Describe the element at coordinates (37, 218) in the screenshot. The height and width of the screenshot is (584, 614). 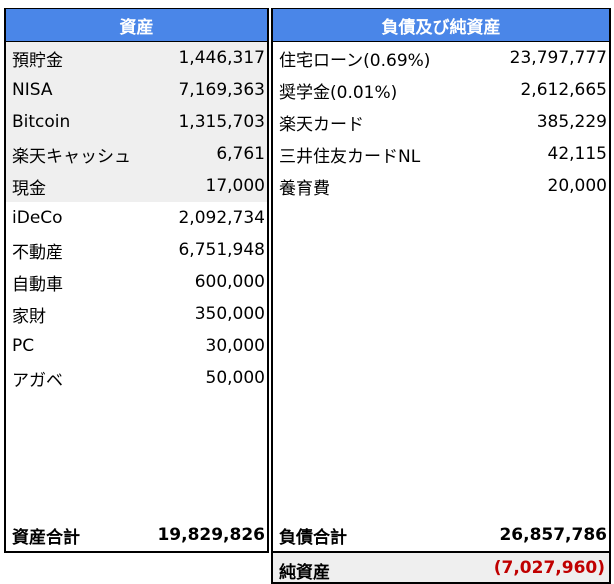
I see `asset-label: iDeCo` at that location.